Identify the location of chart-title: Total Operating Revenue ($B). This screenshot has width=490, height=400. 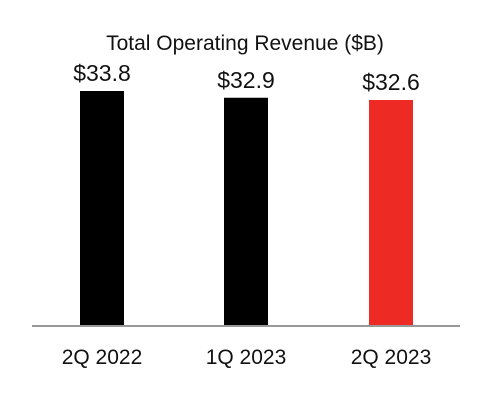
(245, 43).